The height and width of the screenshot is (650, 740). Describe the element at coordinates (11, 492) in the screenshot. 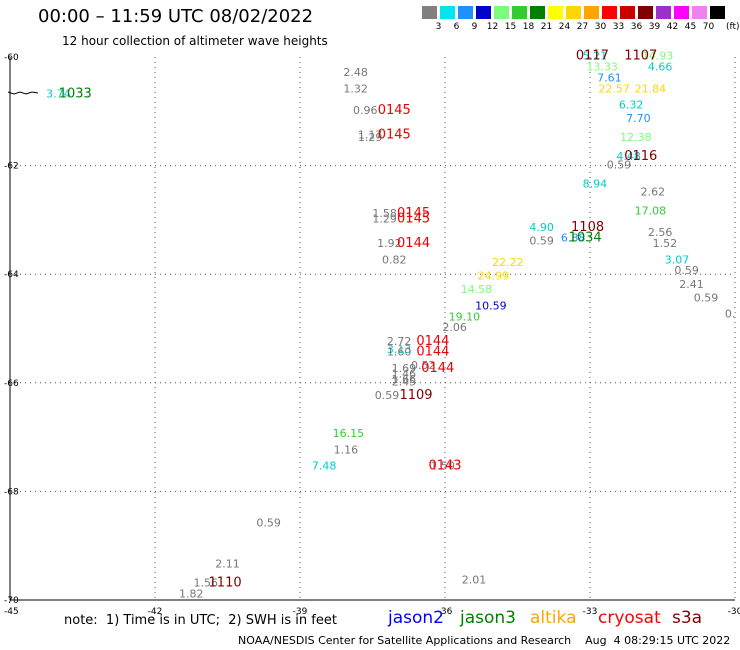

I see `y-tick-label: -68` at that location.